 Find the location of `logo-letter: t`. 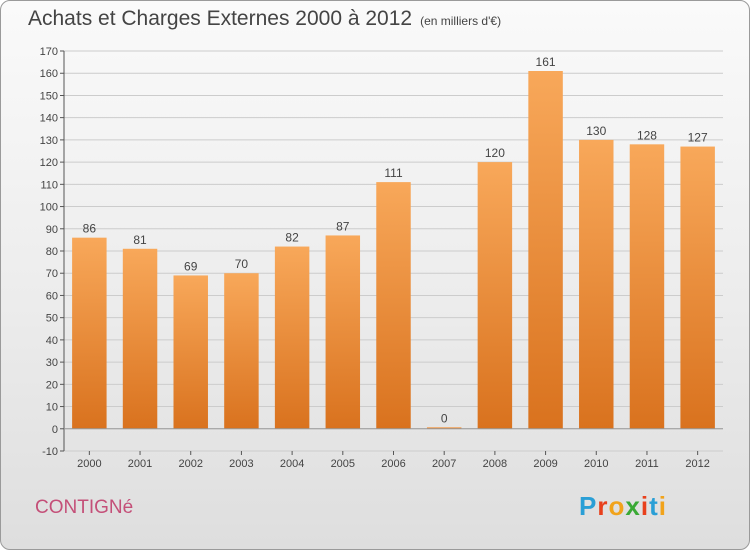

logo-letter: t is located at coordinates (654, 506).